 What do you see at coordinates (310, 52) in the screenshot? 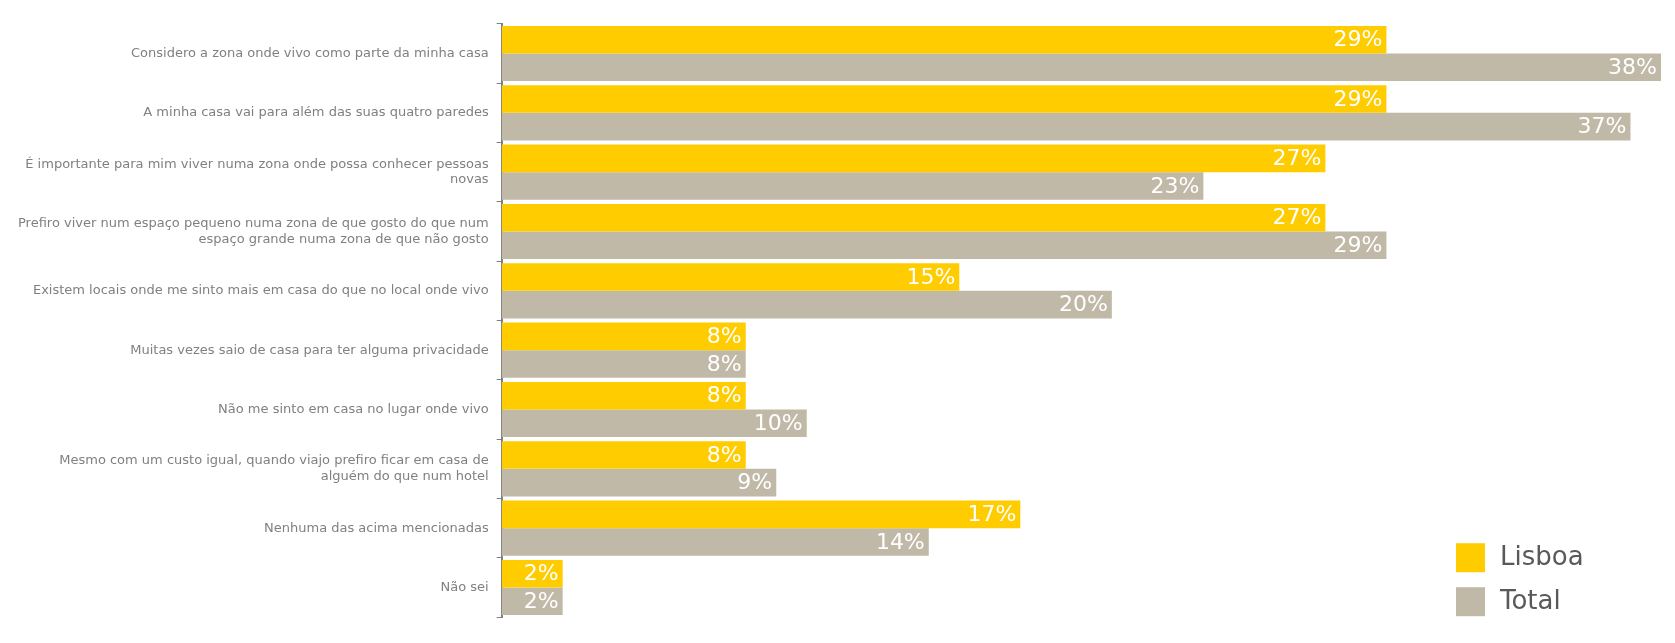
I see `y-tick-label: Considero a zona onde vivo como parte da minha casa` at bounding box center [310, 52].